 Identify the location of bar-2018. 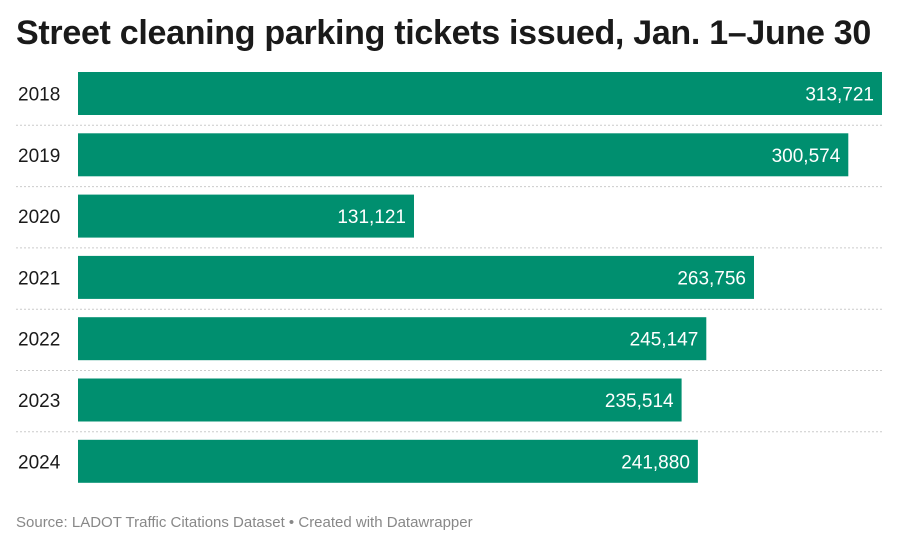
(480, 93).